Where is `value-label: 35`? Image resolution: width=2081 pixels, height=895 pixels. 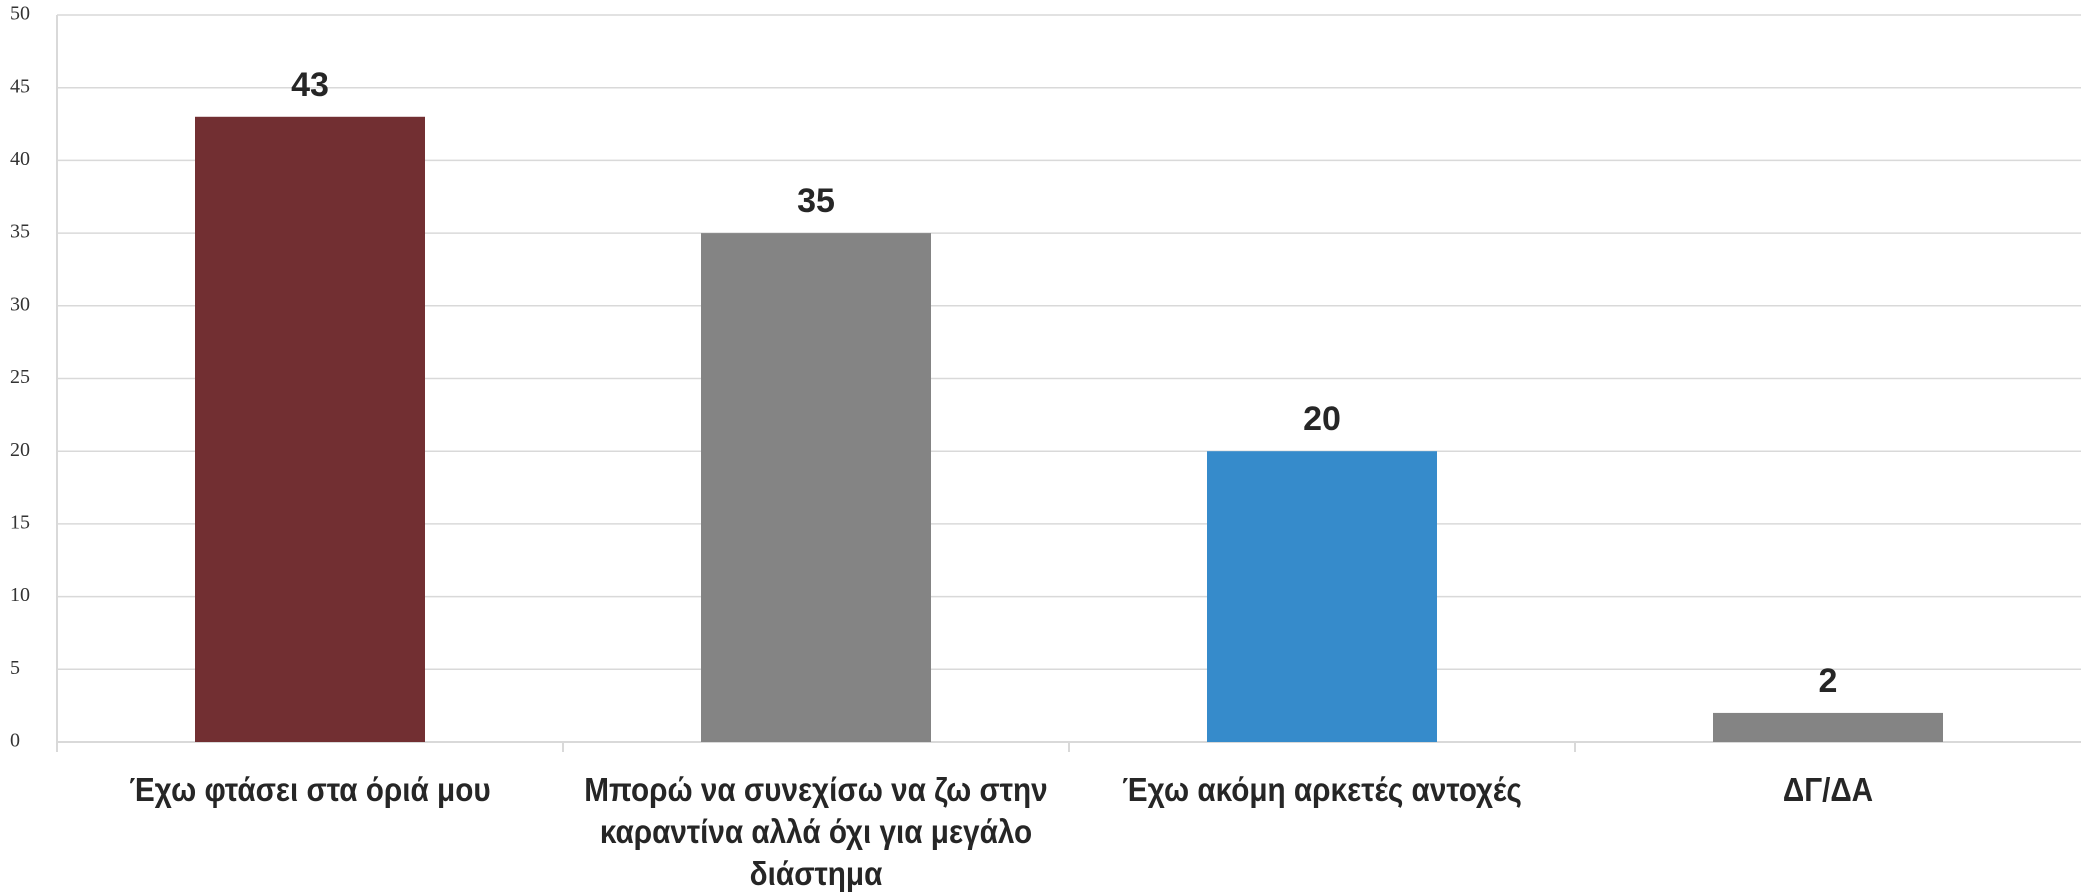
value-label: 35 is located at coordinates (816, 201).